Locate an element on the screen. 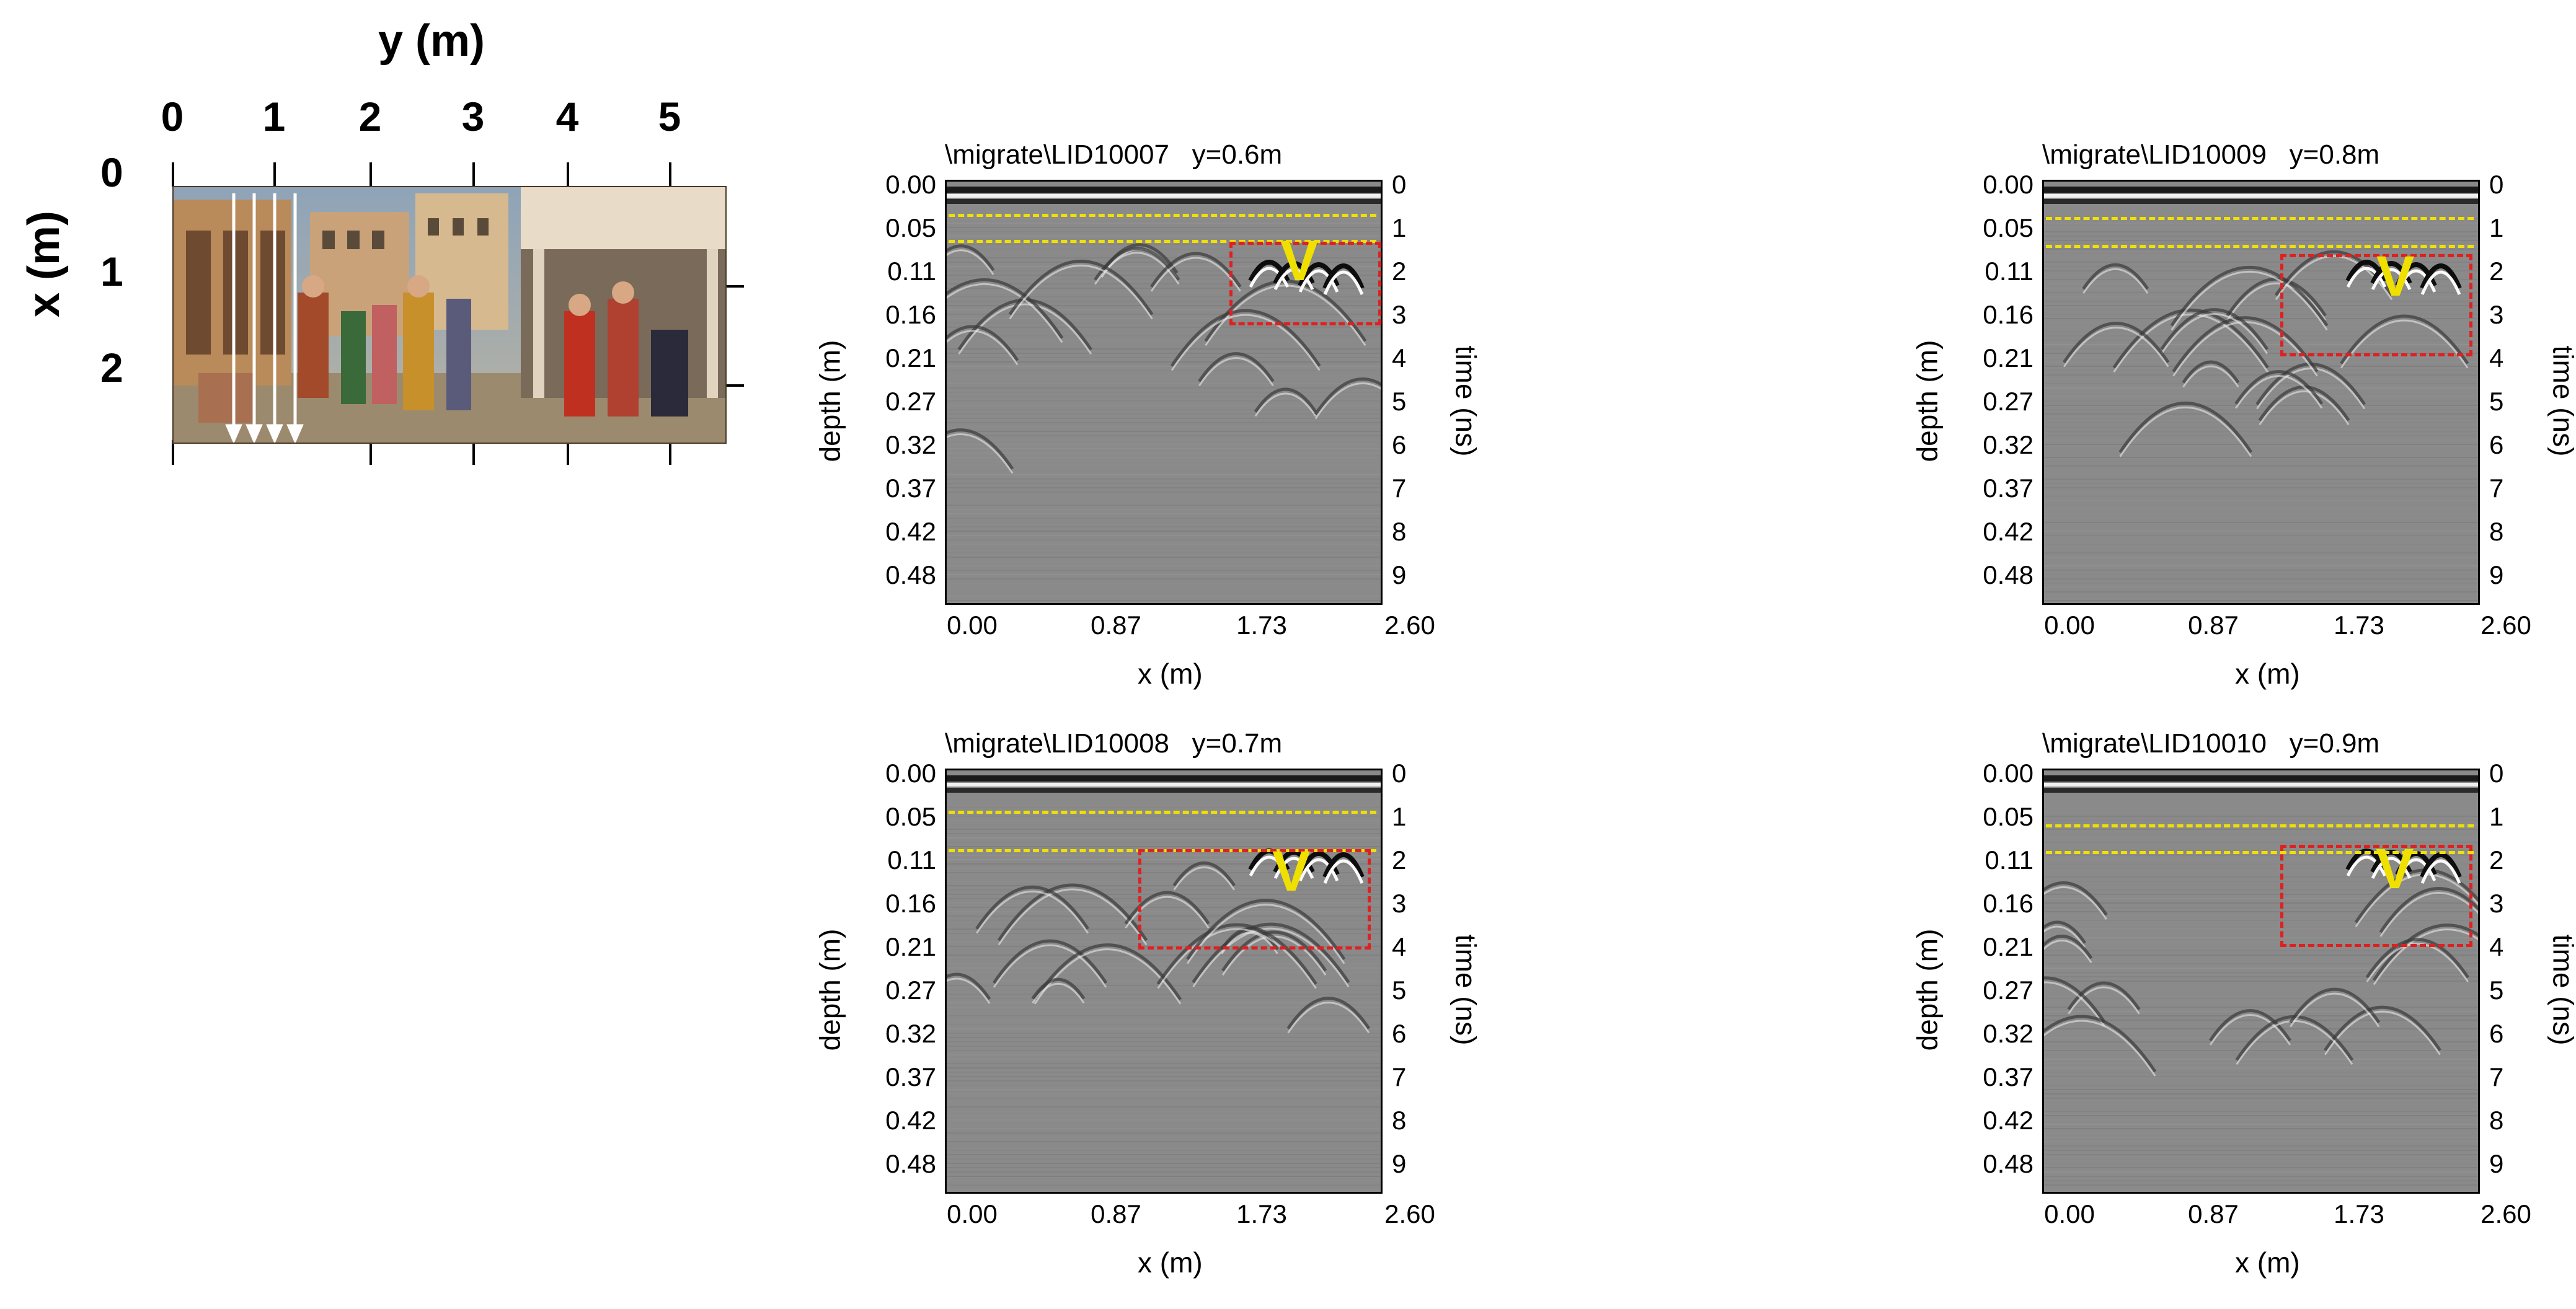  map-y-tick: 3 is located at coordinates (473, 116).